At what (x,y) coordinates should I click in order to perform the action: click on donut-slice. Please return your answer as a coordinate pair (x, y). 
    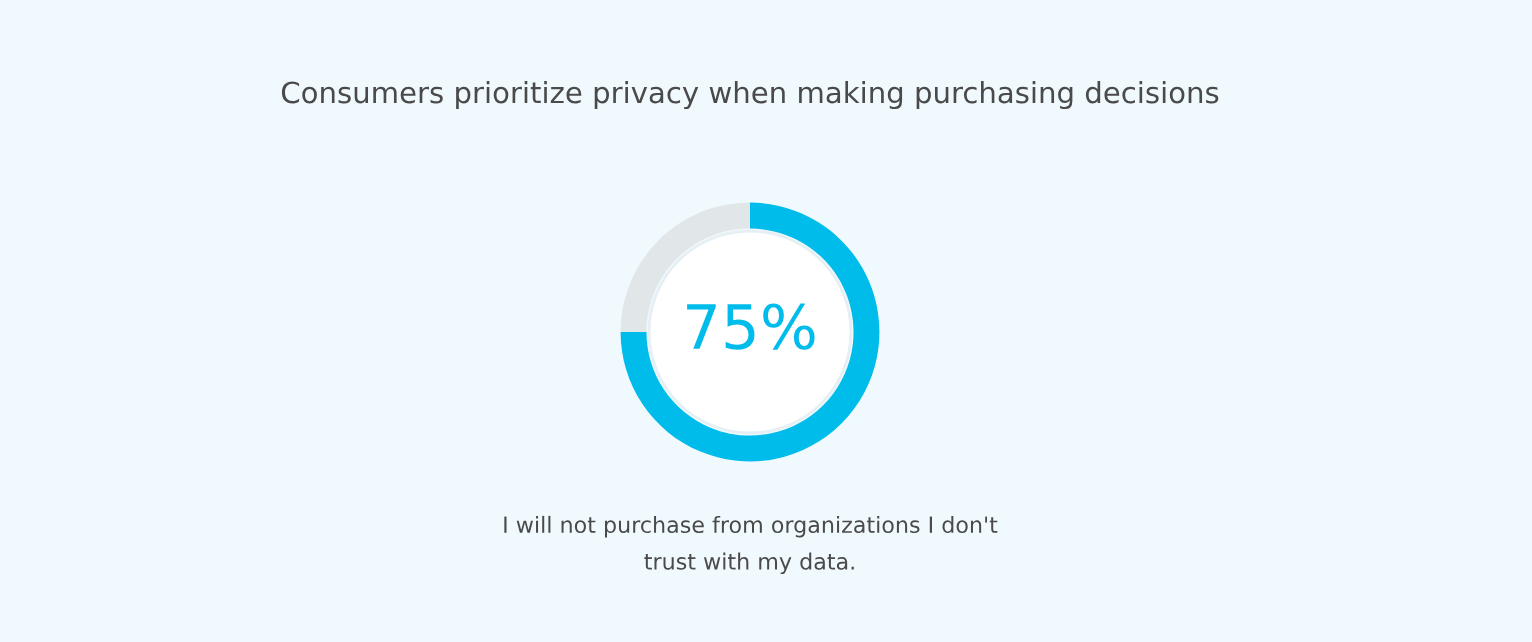
    Looking at the image, I should click on (750, 332).